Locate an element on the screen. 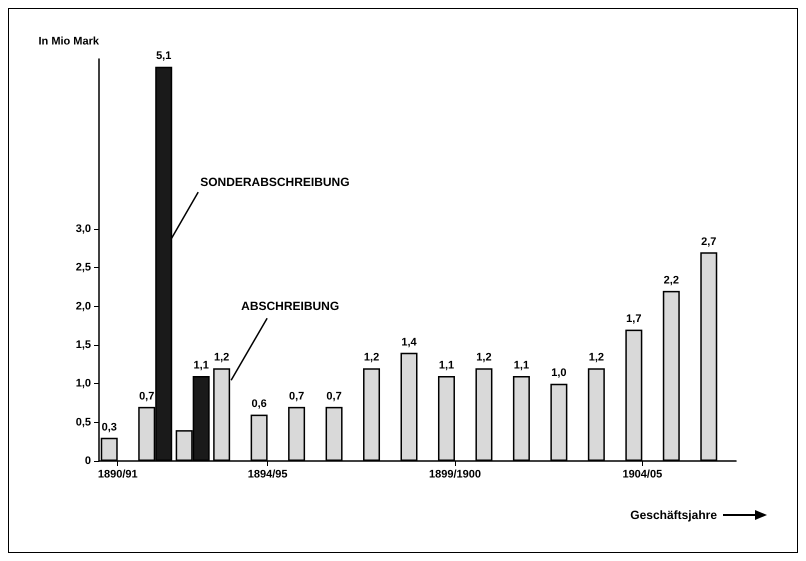 Image resolution: width=806 pixels, height=561 pixels. data-label: 1,4 is located at coordinates (409, 342).